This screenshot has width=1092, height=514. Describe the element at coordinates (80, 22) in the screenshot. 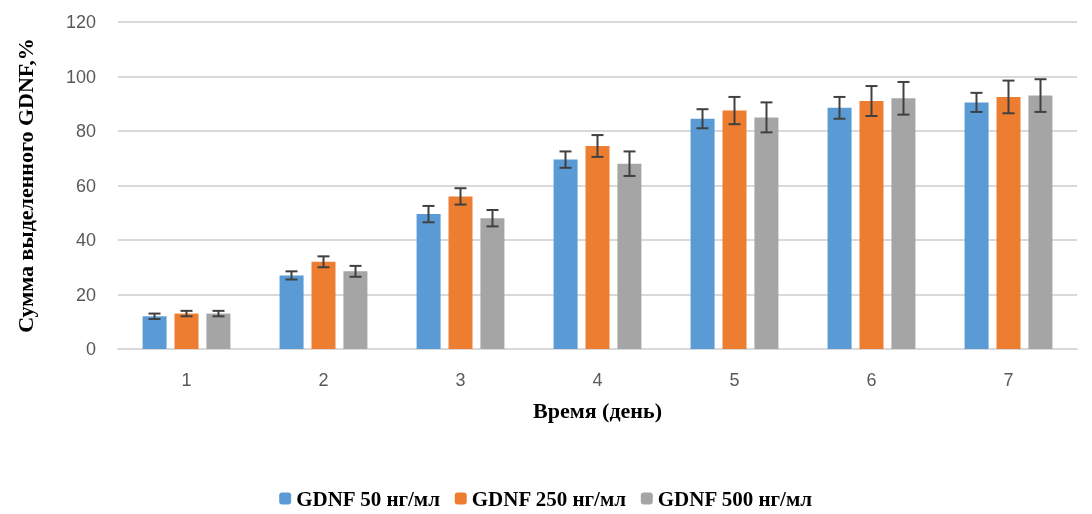

I see `y-tick-label: 120` at that location.